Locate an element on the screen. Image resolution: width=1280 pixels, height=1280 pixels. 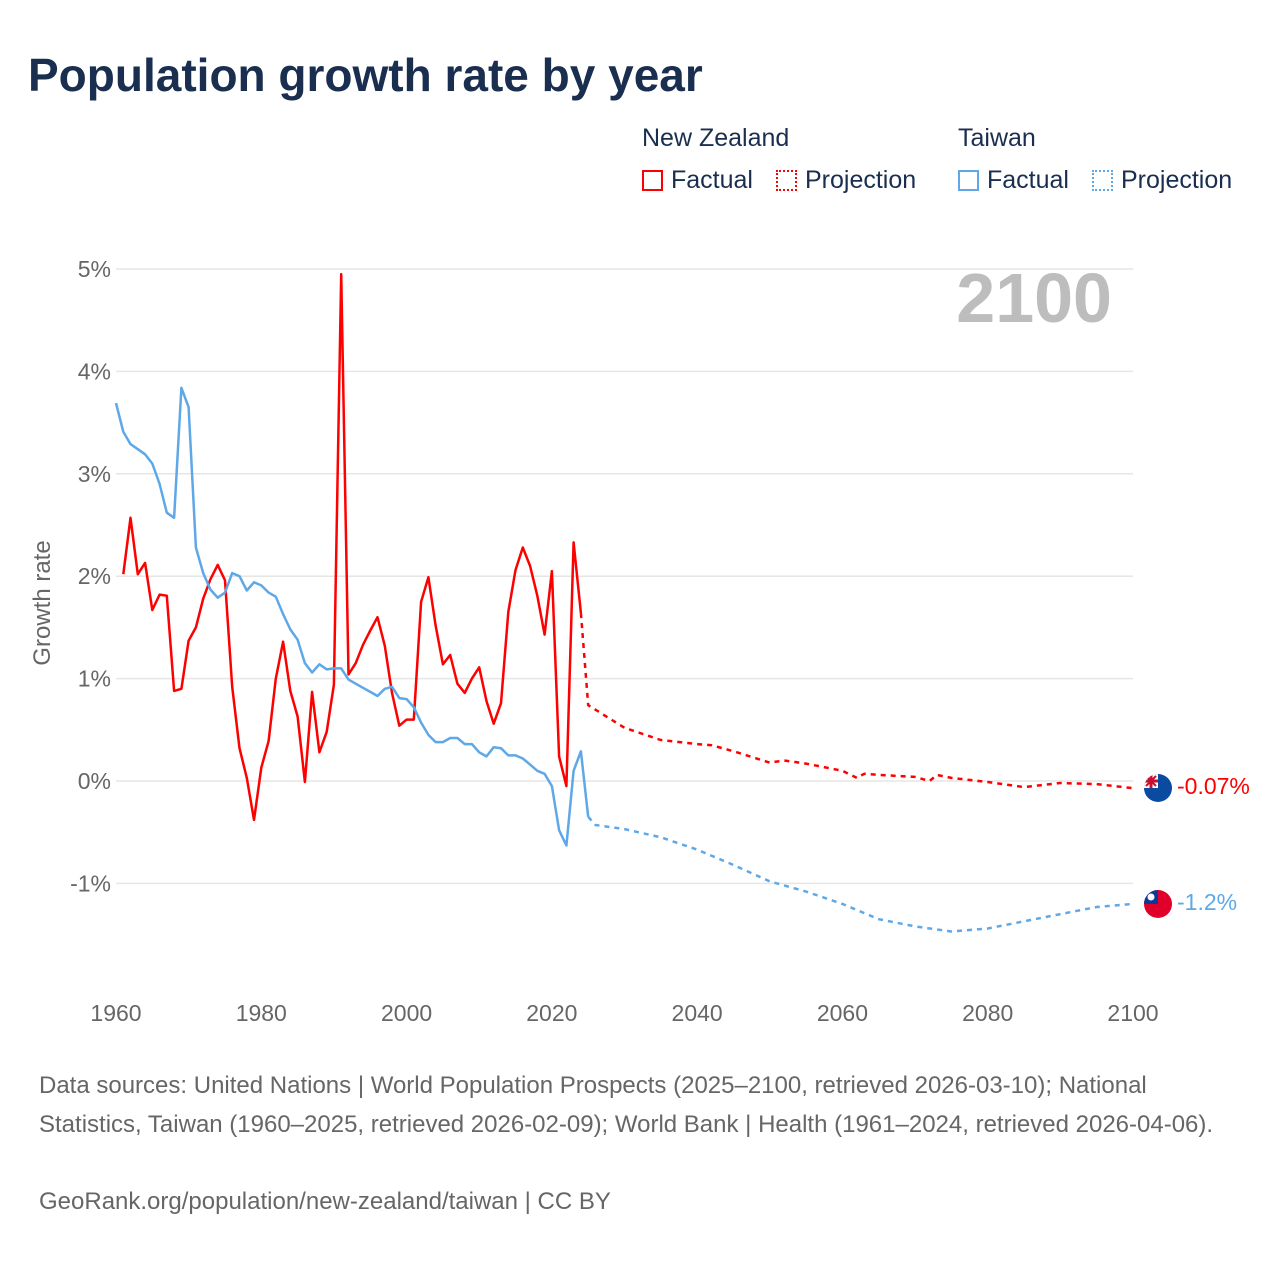
legend-tw-factual: Factual is located at coordinates (1013, 180).